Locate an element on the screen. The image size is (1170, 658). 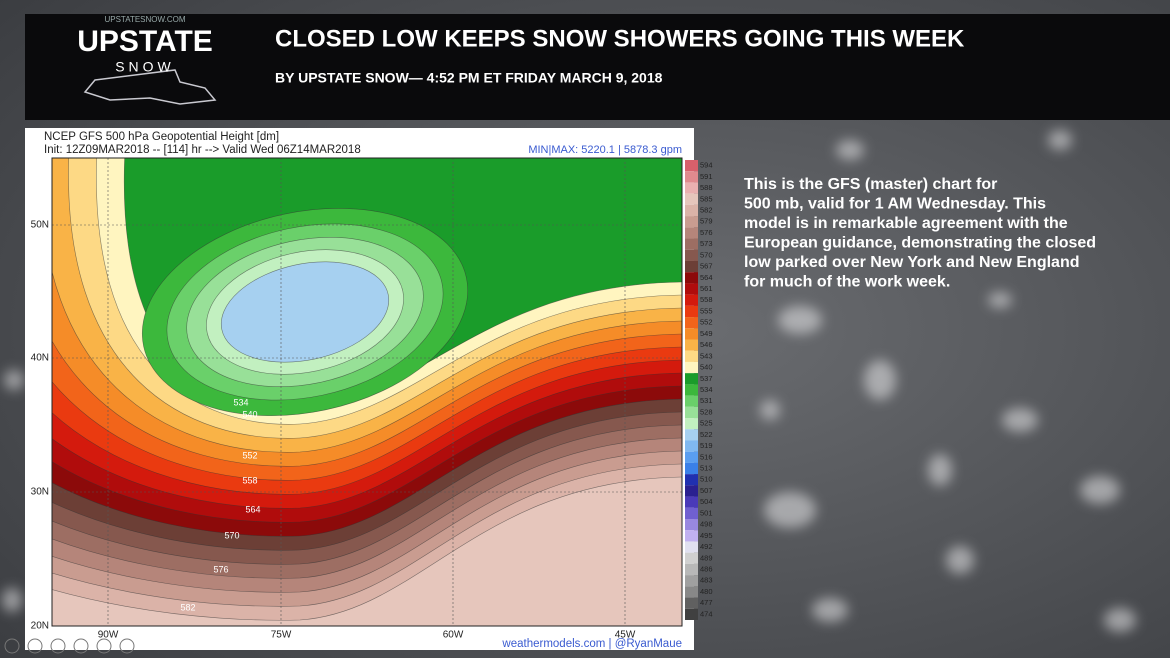
logo-bottom: SNOW is located at coordinates (145, 67).